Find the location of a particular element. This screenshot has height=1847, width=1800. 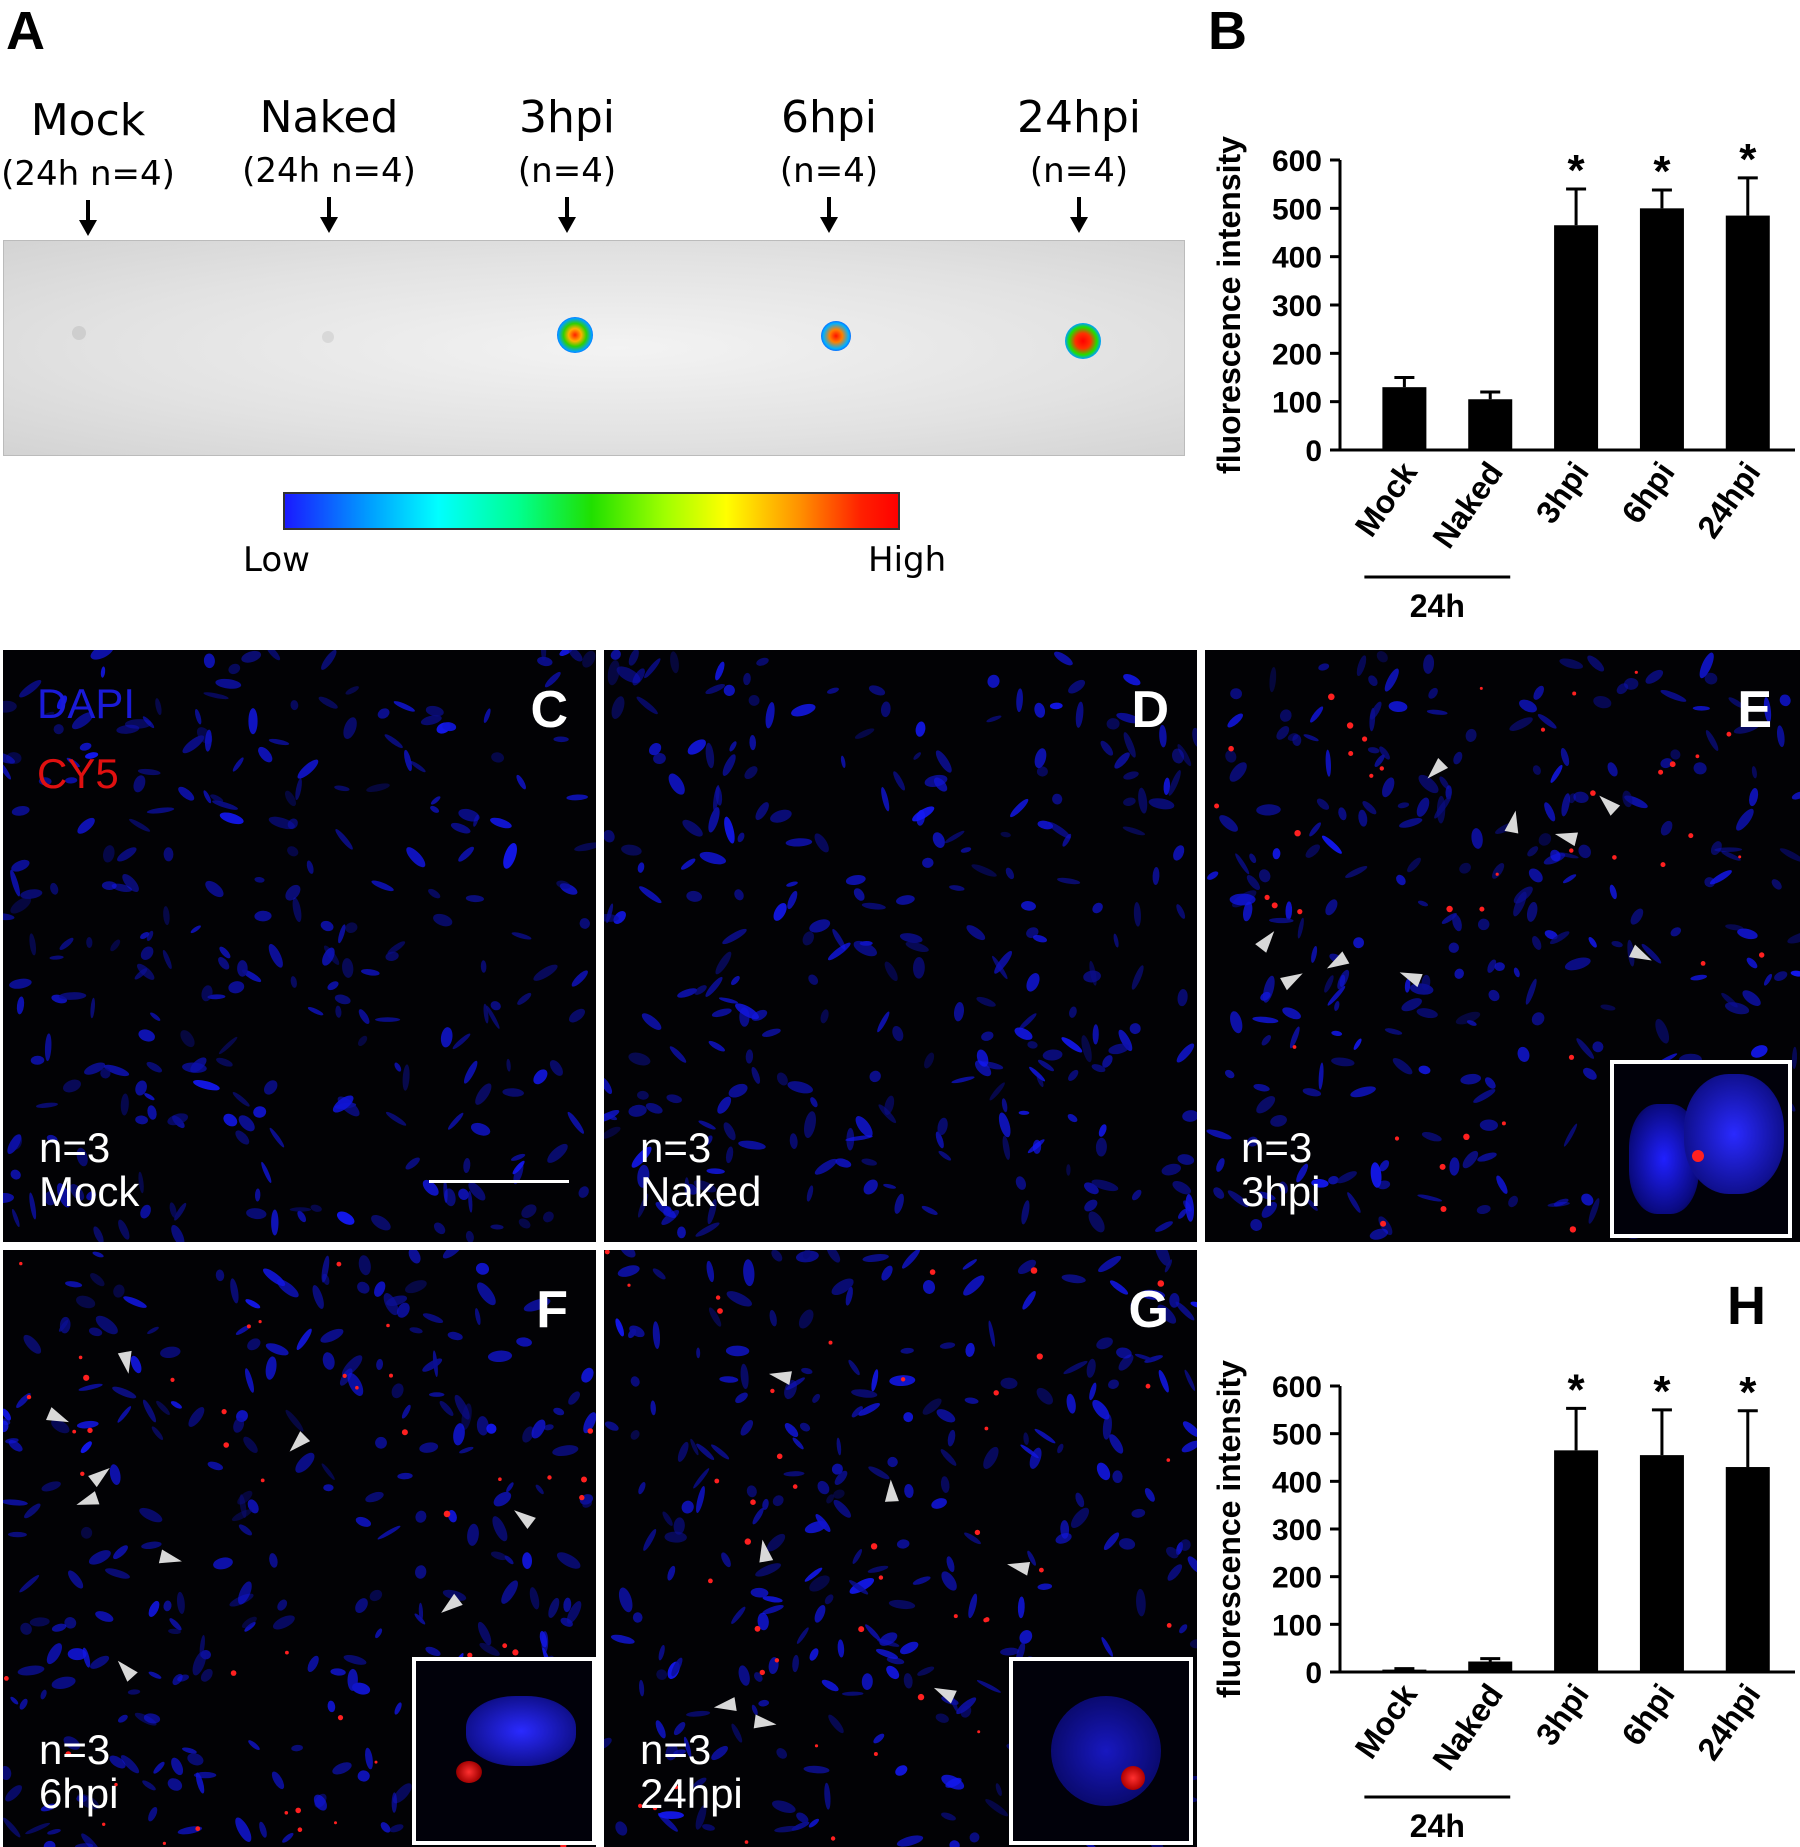

micrograph-n: n=3 Naked is located at coordinates (700, 1170).